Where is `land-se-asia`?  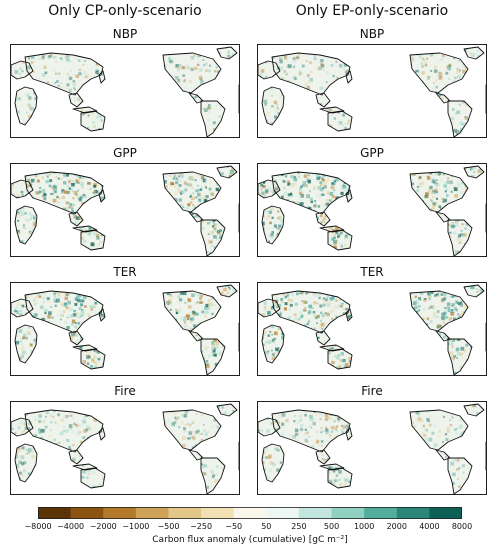 land-se-asia is located at coordinates (76, 457).